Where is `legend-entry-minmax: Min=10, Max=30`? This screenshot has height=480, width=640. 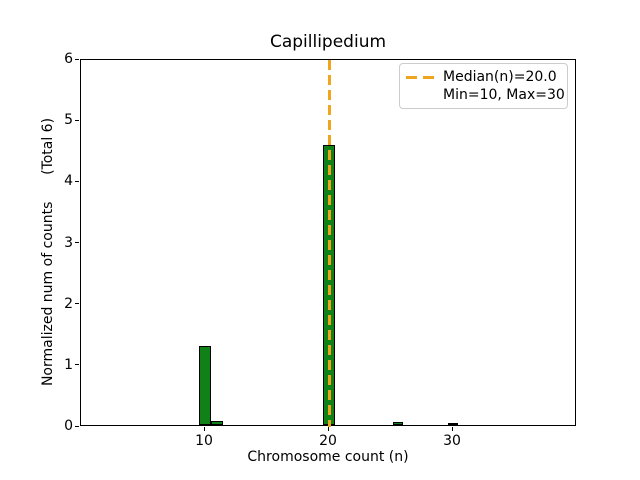 legend-entry-minmax: Min=10, Max=30 is located at coordinates (485, 95).